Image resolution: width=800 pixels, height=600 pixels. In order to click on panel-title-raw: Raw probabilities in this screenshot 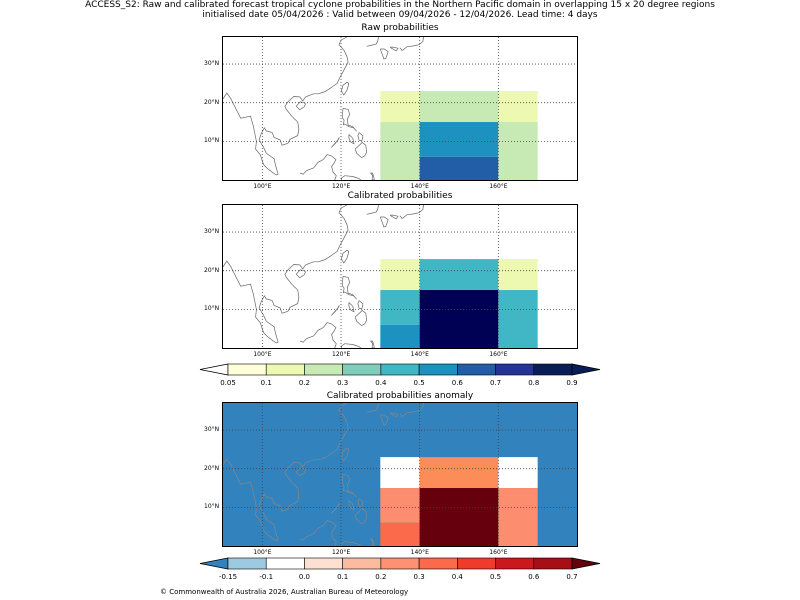, I will do `click(400, 28)`.